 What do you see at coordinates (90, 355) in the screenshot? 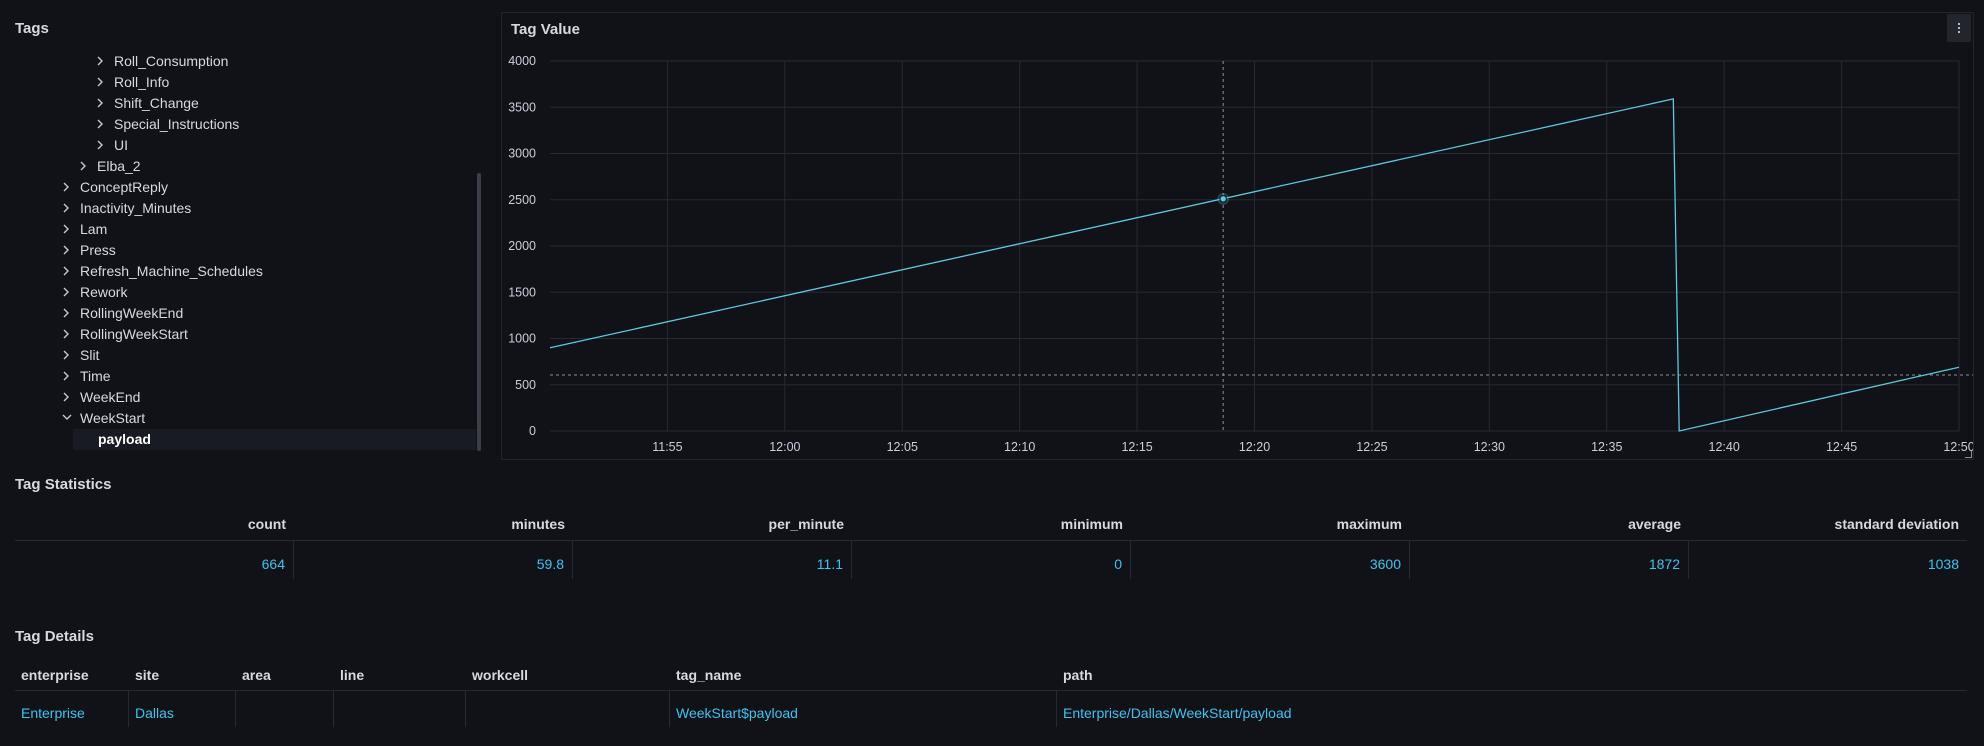
I see `tree-item-label: Slit` at bounding box center [90, 355].